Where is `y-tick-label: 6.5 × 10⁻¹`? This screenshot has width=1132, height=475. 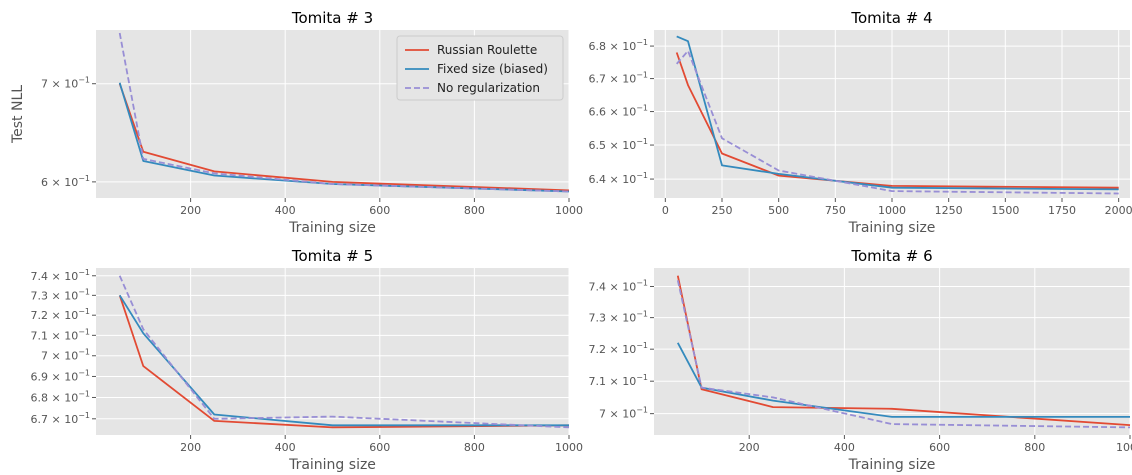 y-tick-label: 6.5 × 10⁻¹ is located at coordinates (619, 144).